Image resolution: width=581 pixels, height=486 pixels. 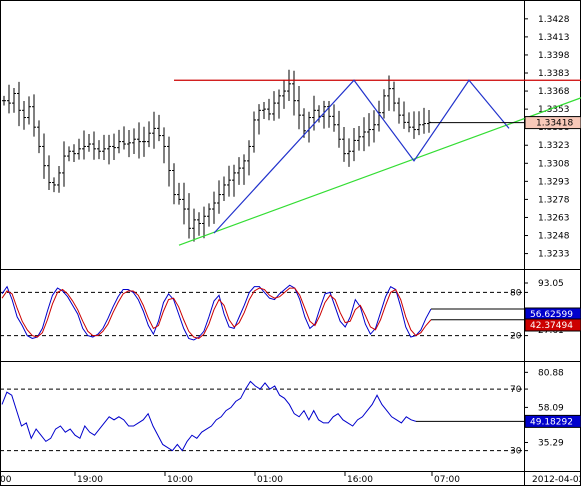 I want to click on stoch-signal-tag, so click(x=552, y=325).